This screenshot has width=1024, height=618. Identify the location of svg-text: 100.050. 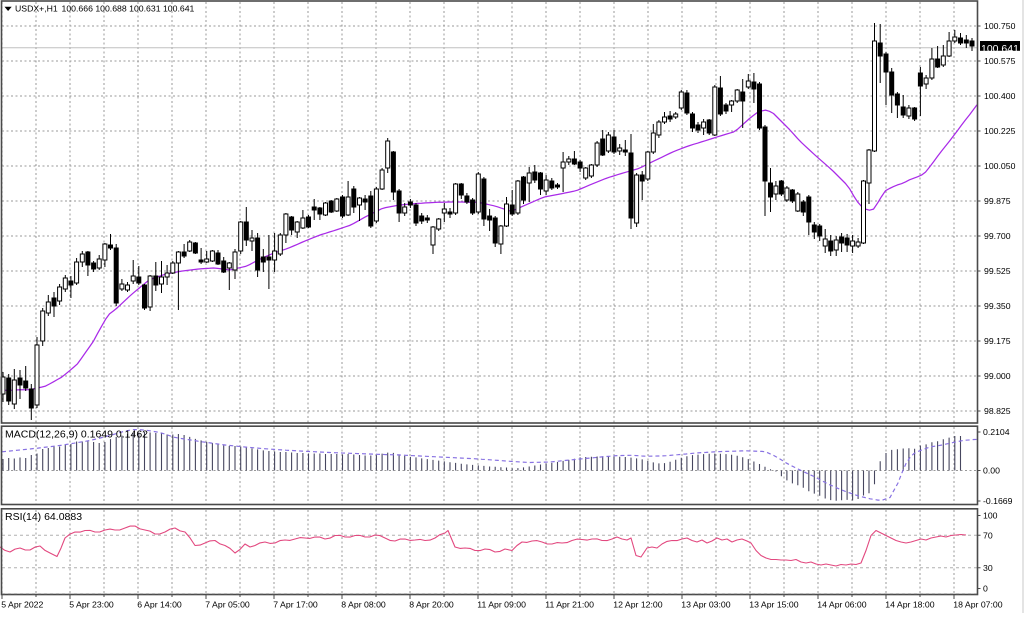
(1000, 166).